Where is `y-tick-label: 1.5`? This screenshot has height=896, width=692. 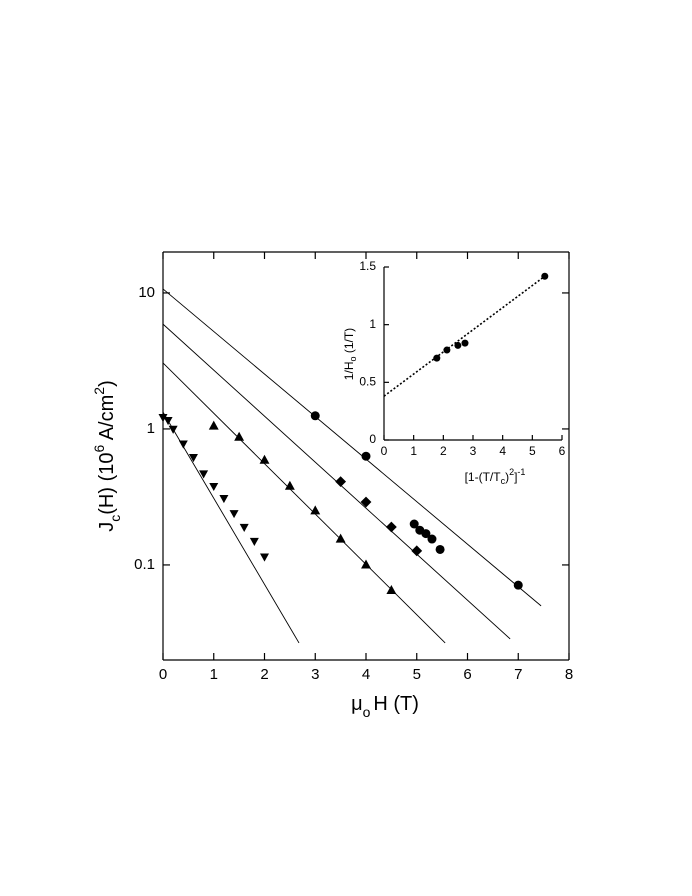 y-tick-label: 1.5 is located at coordinates (367, 266).